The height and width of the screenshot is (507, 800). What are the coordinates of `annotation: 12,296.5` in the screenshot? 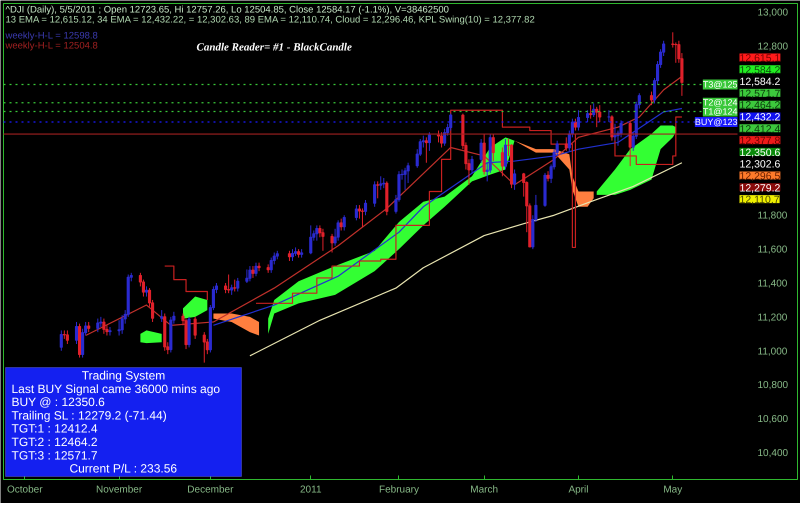 It's located at (760, 176).